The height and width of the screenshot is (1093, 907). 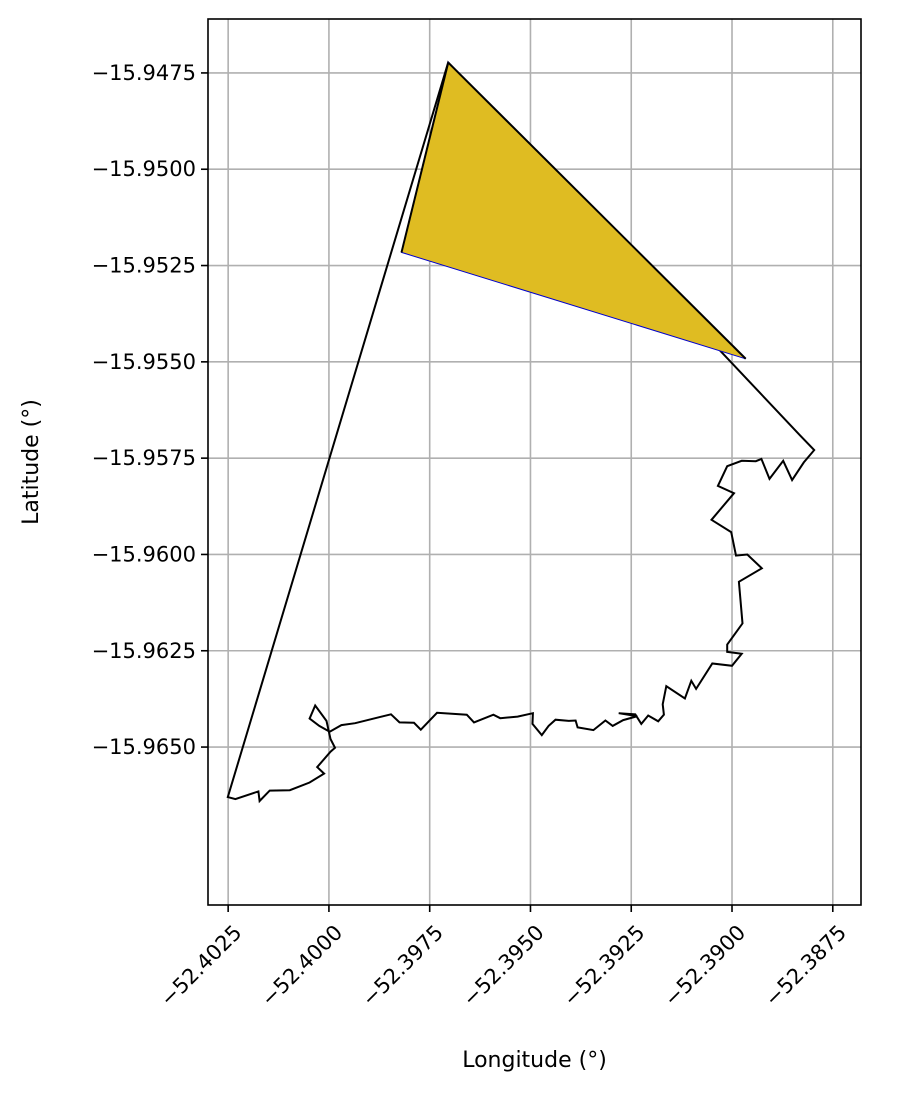 I want to click on y-axis-label: Latitude (°), so click(x=31, y=462).